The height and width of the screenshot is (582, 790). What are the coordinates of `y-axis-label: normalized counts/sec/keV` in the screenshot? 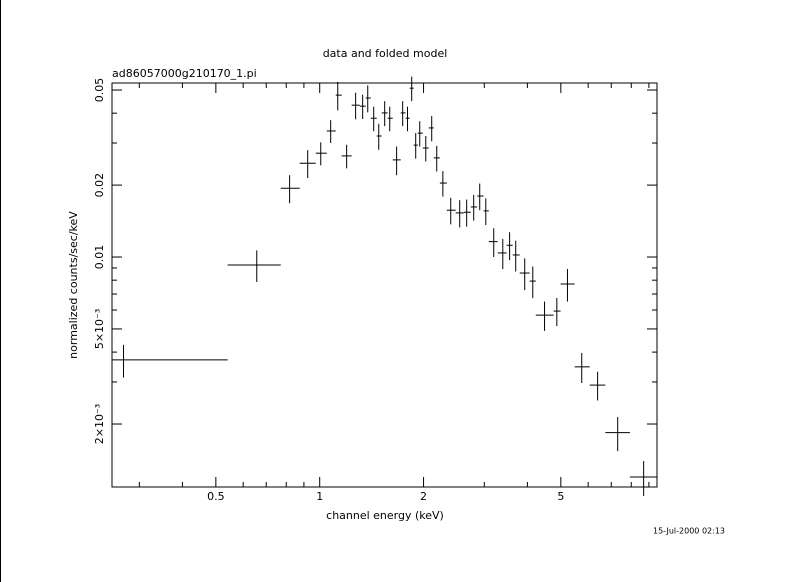 It's located at (73, 285).